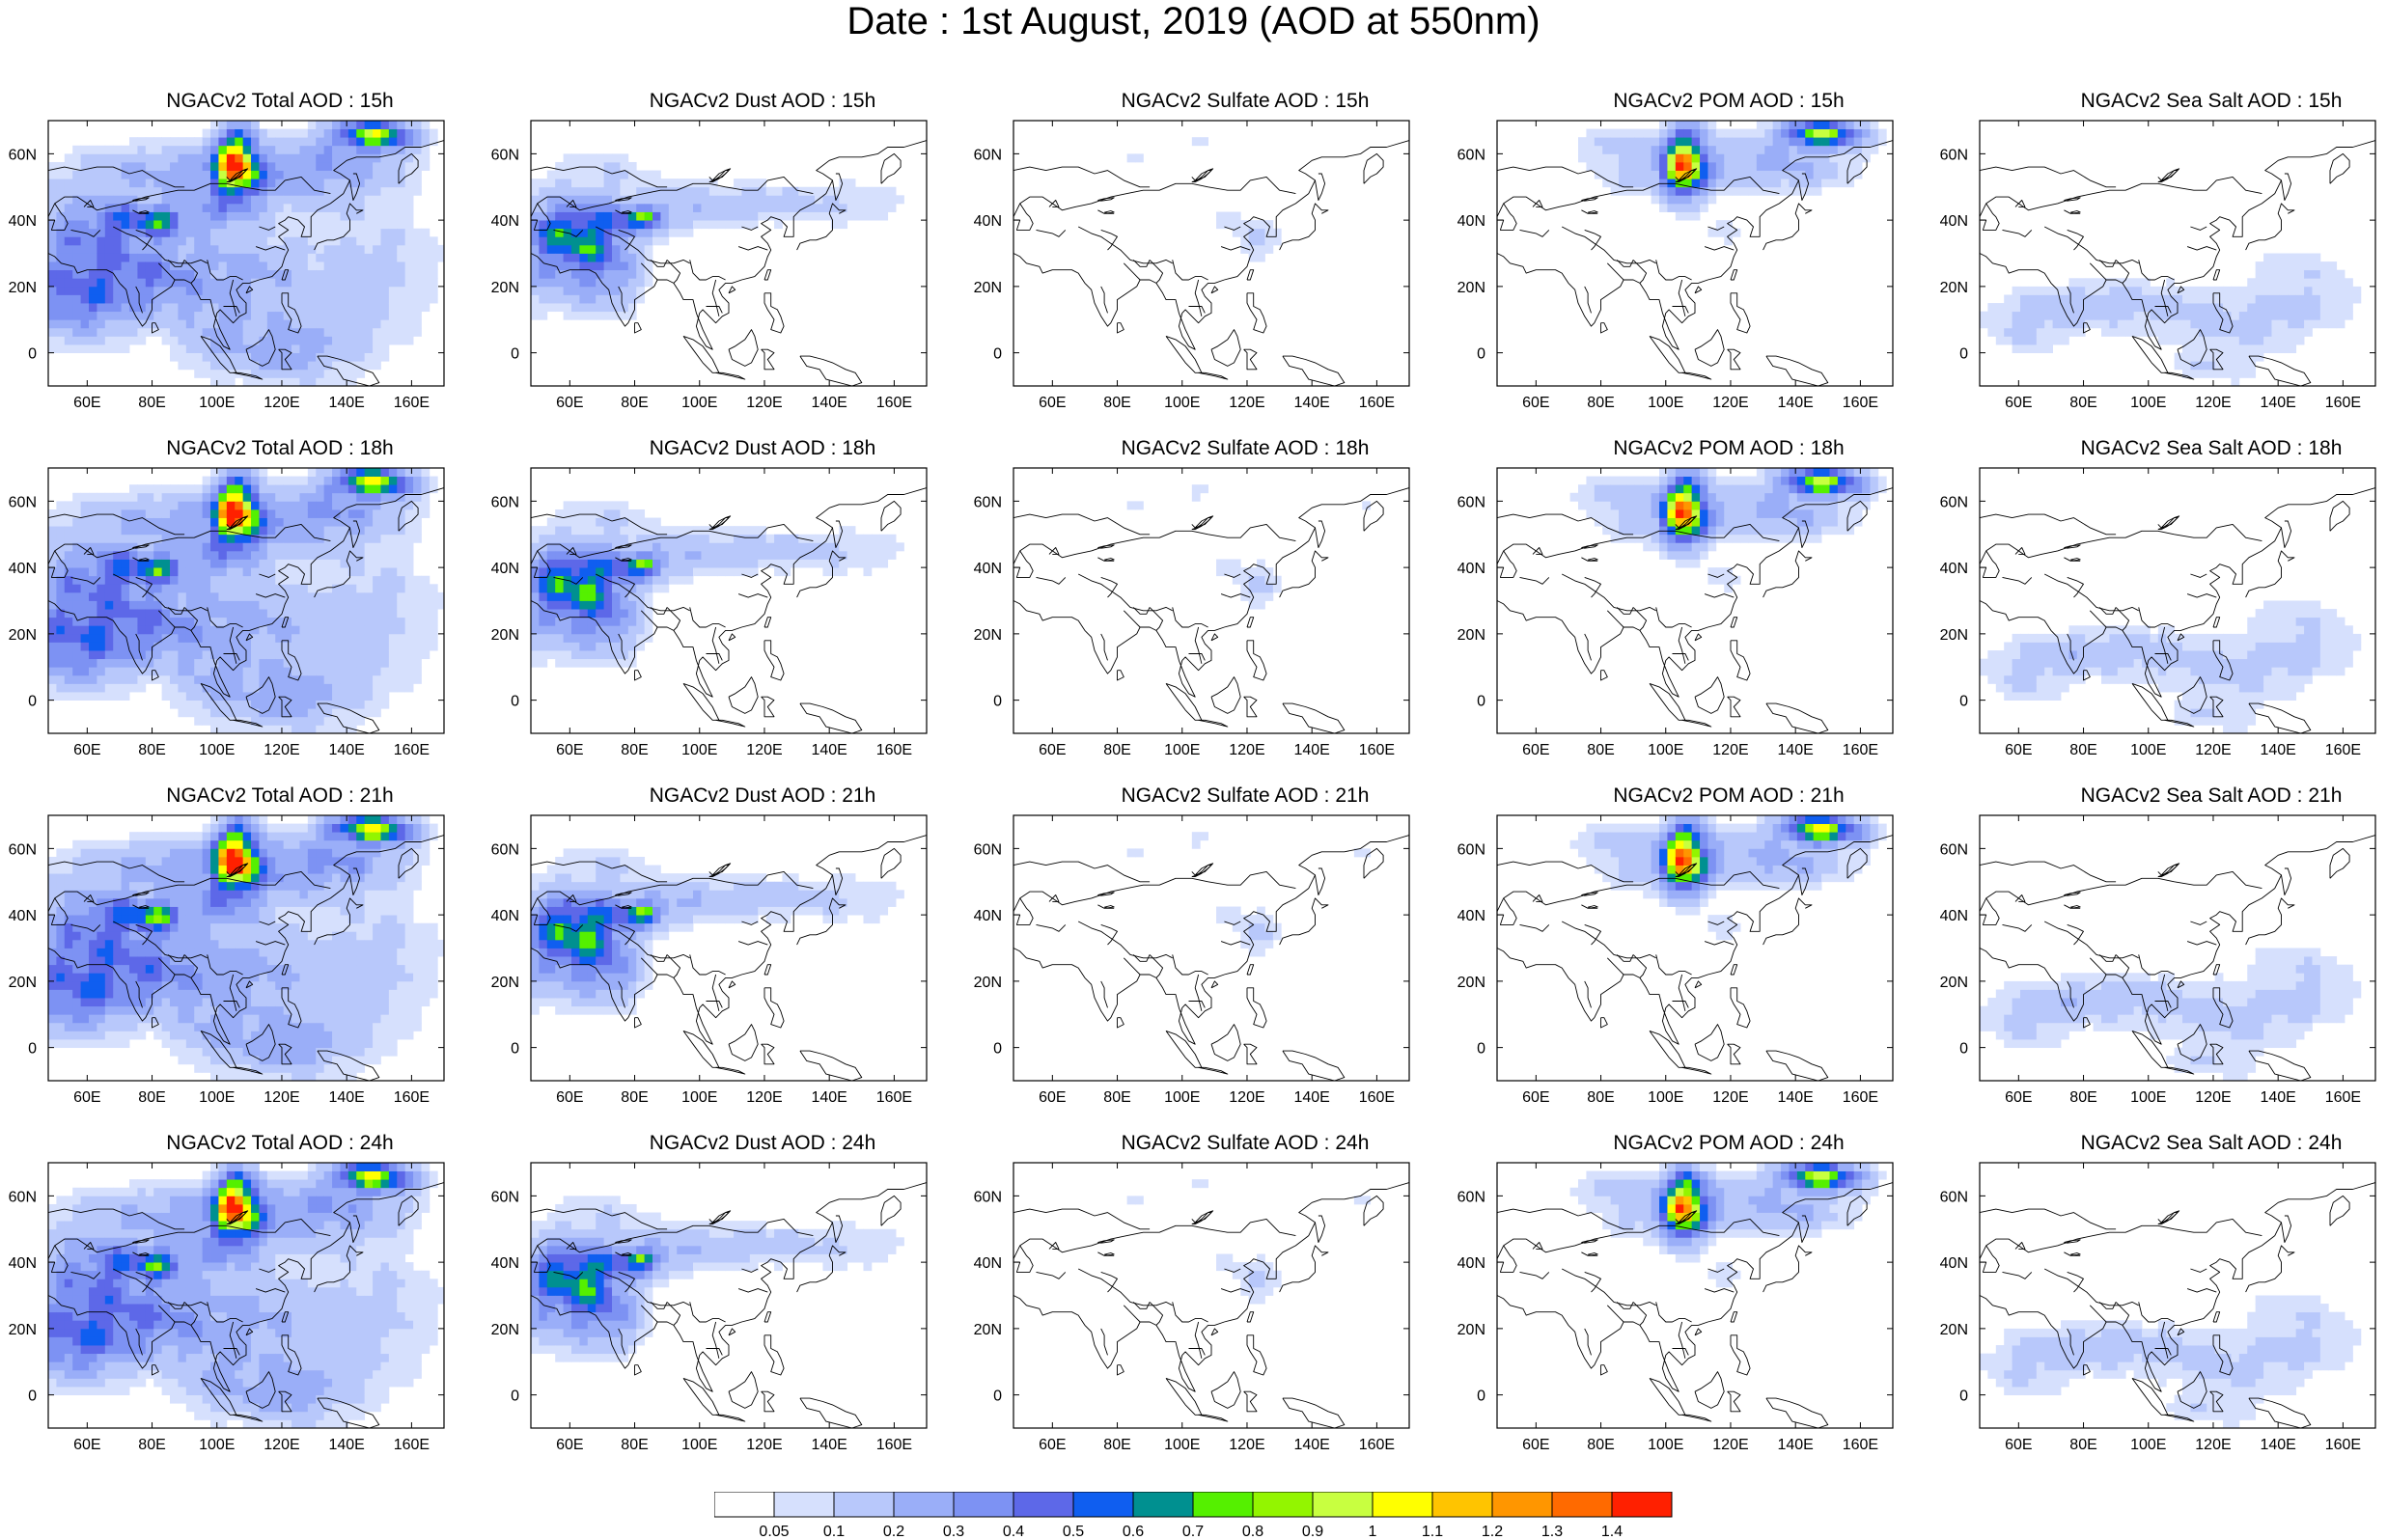 The width and height of the screenshot is (2387, 1540). Describe the element at coordinates (1245, 796) in the screenshot. I see `panel-title: NGACv2 Sulfate AOD : 21h` at that location.